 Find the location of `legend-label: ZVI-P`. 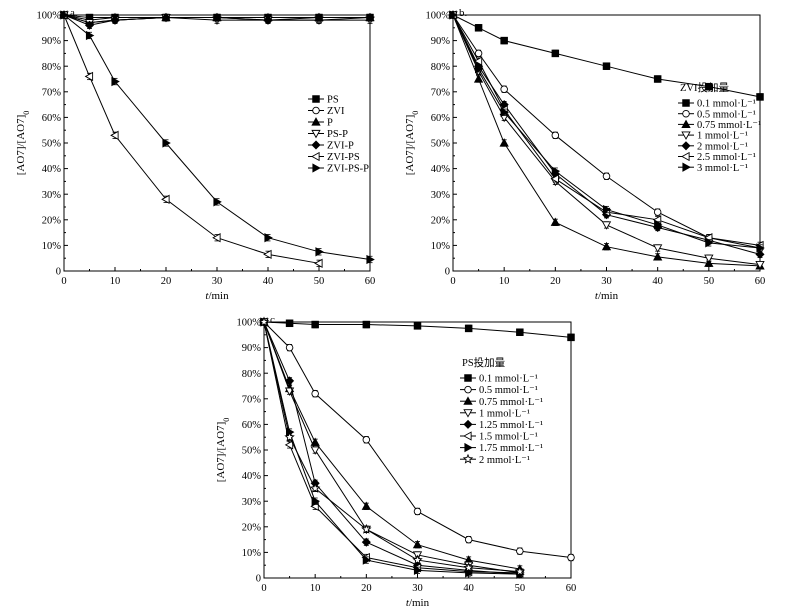

legend-label: ZVI-P is located at coordinates (340, 146).